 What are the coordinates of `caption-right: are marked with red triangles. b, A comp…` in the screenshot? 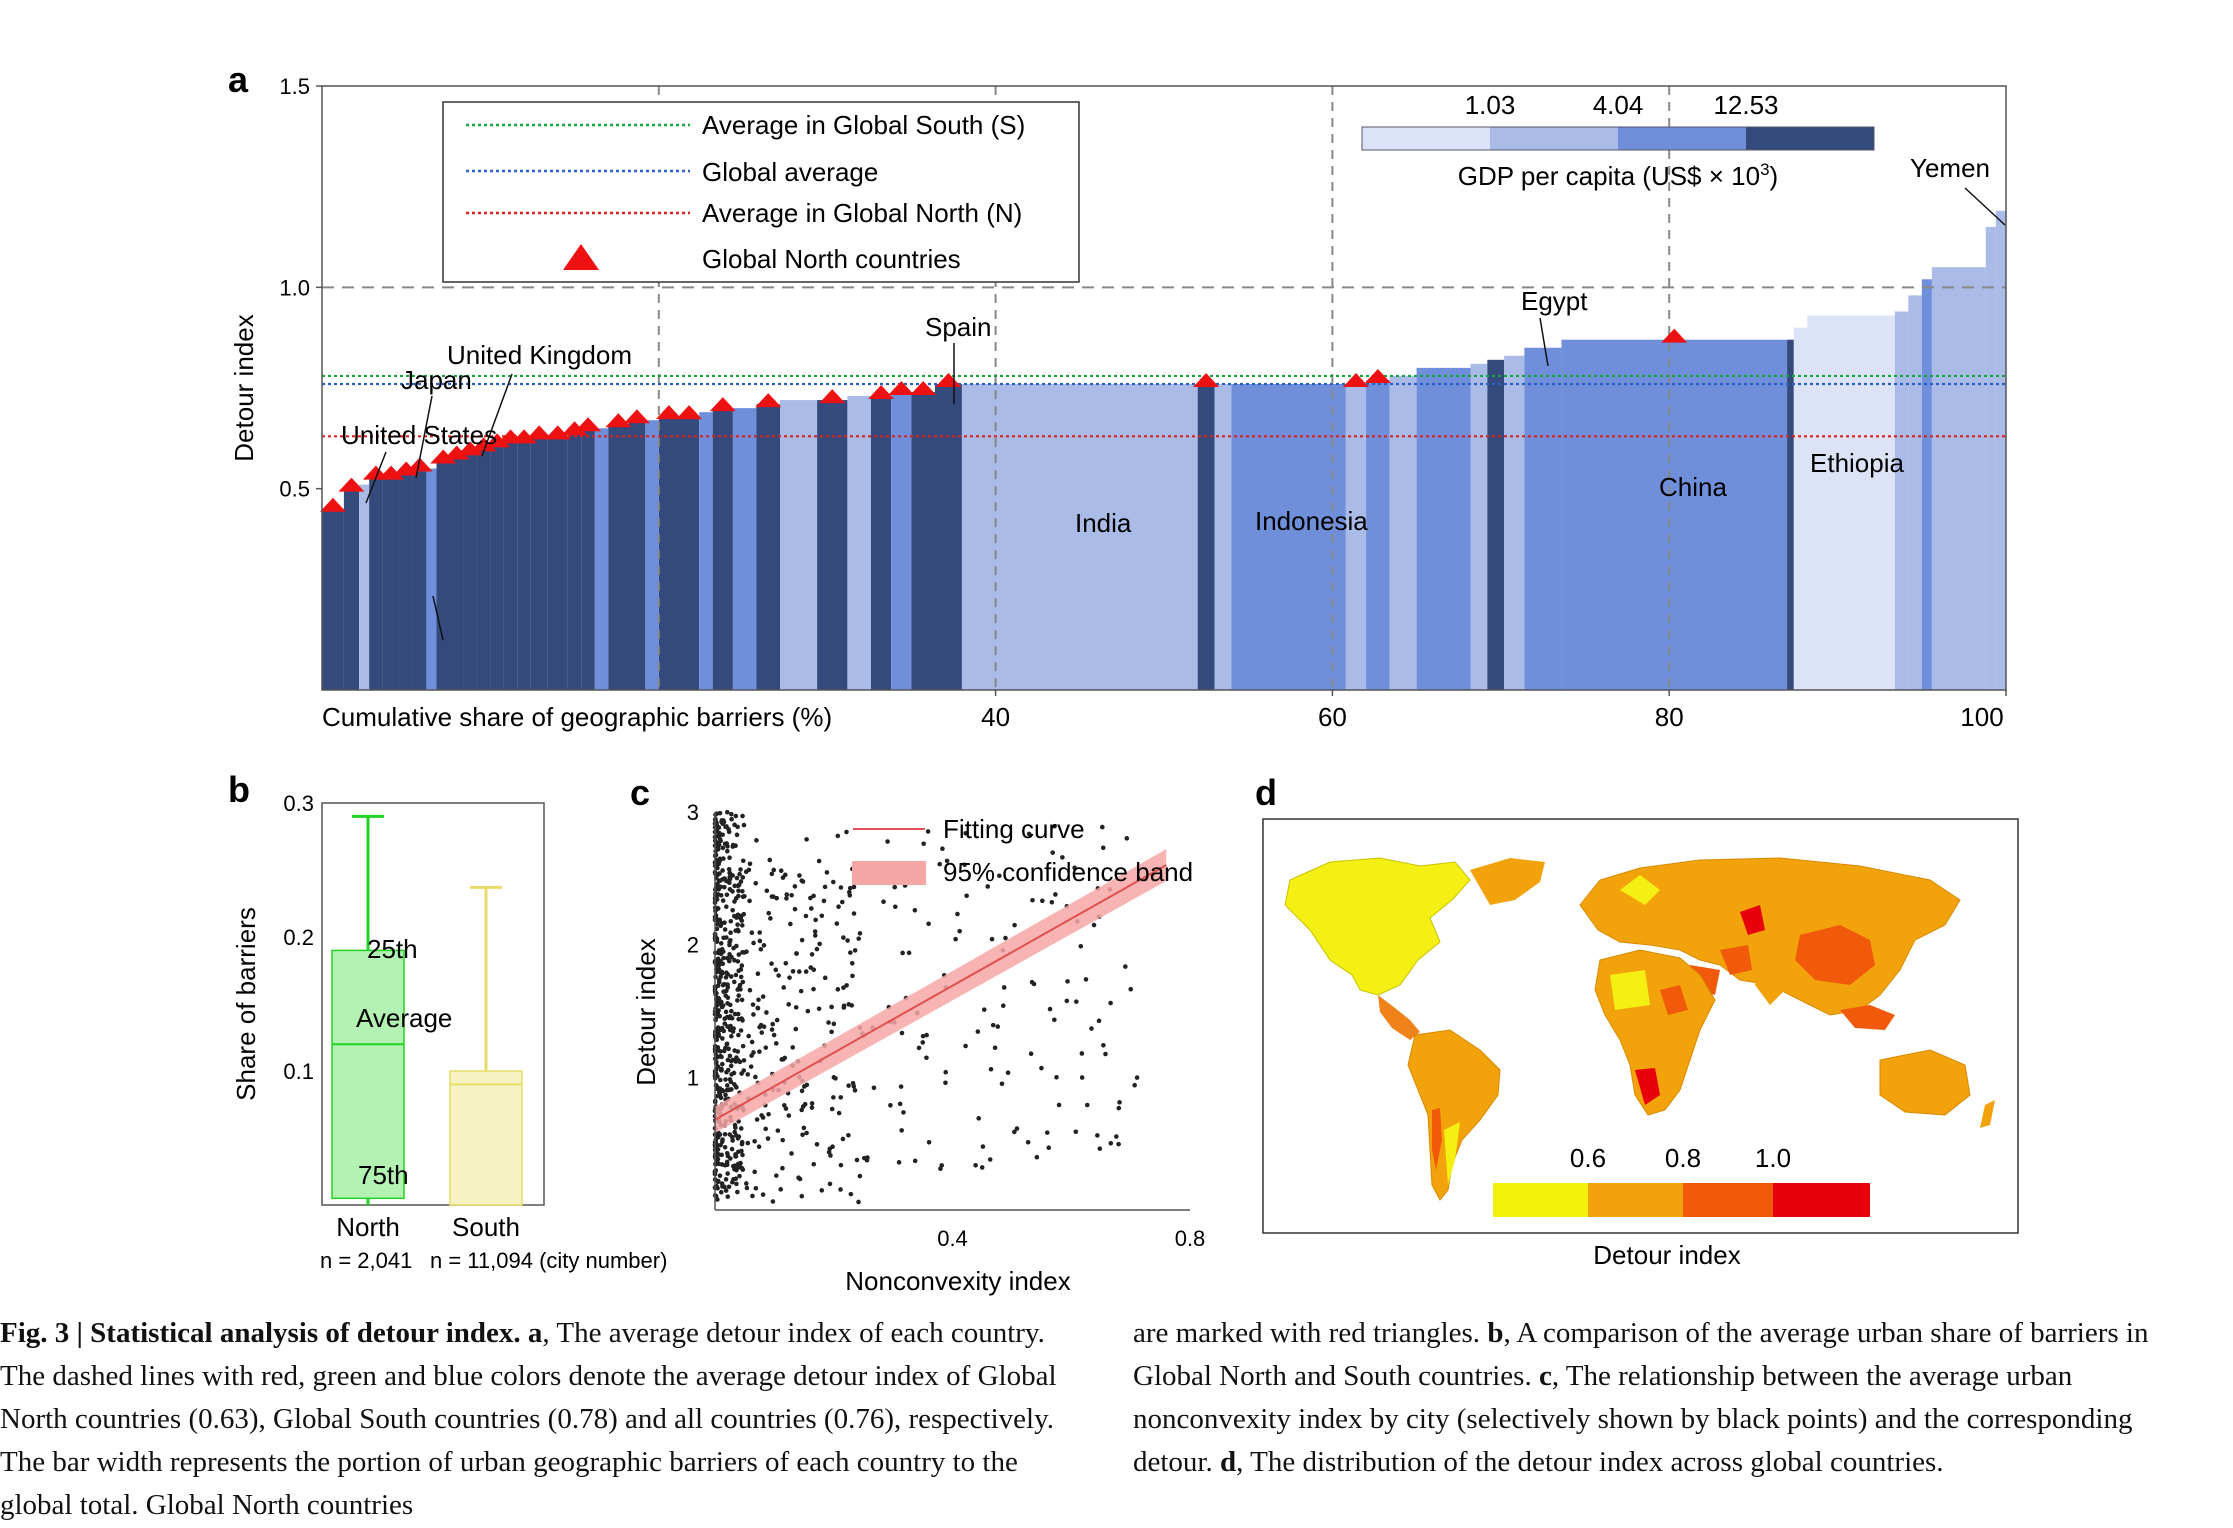 It's located at (1670, 1398).